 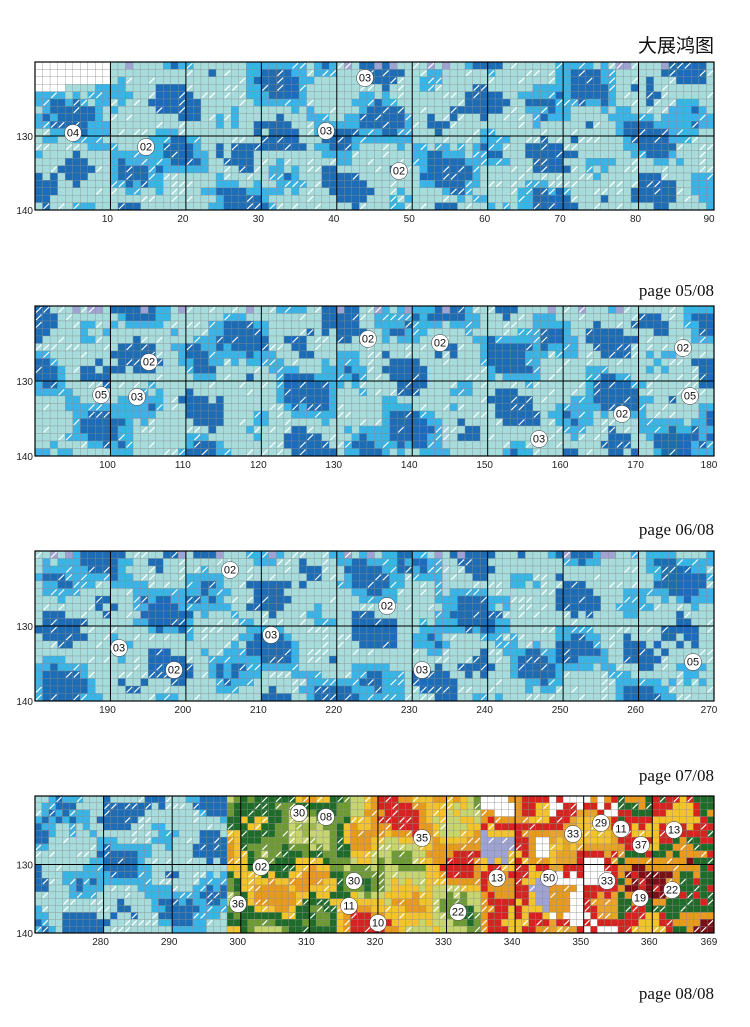 What do you see at coordinates (108, 219) in the screenshot?
I see `col-label: 10` at bounding box center [108, 219].